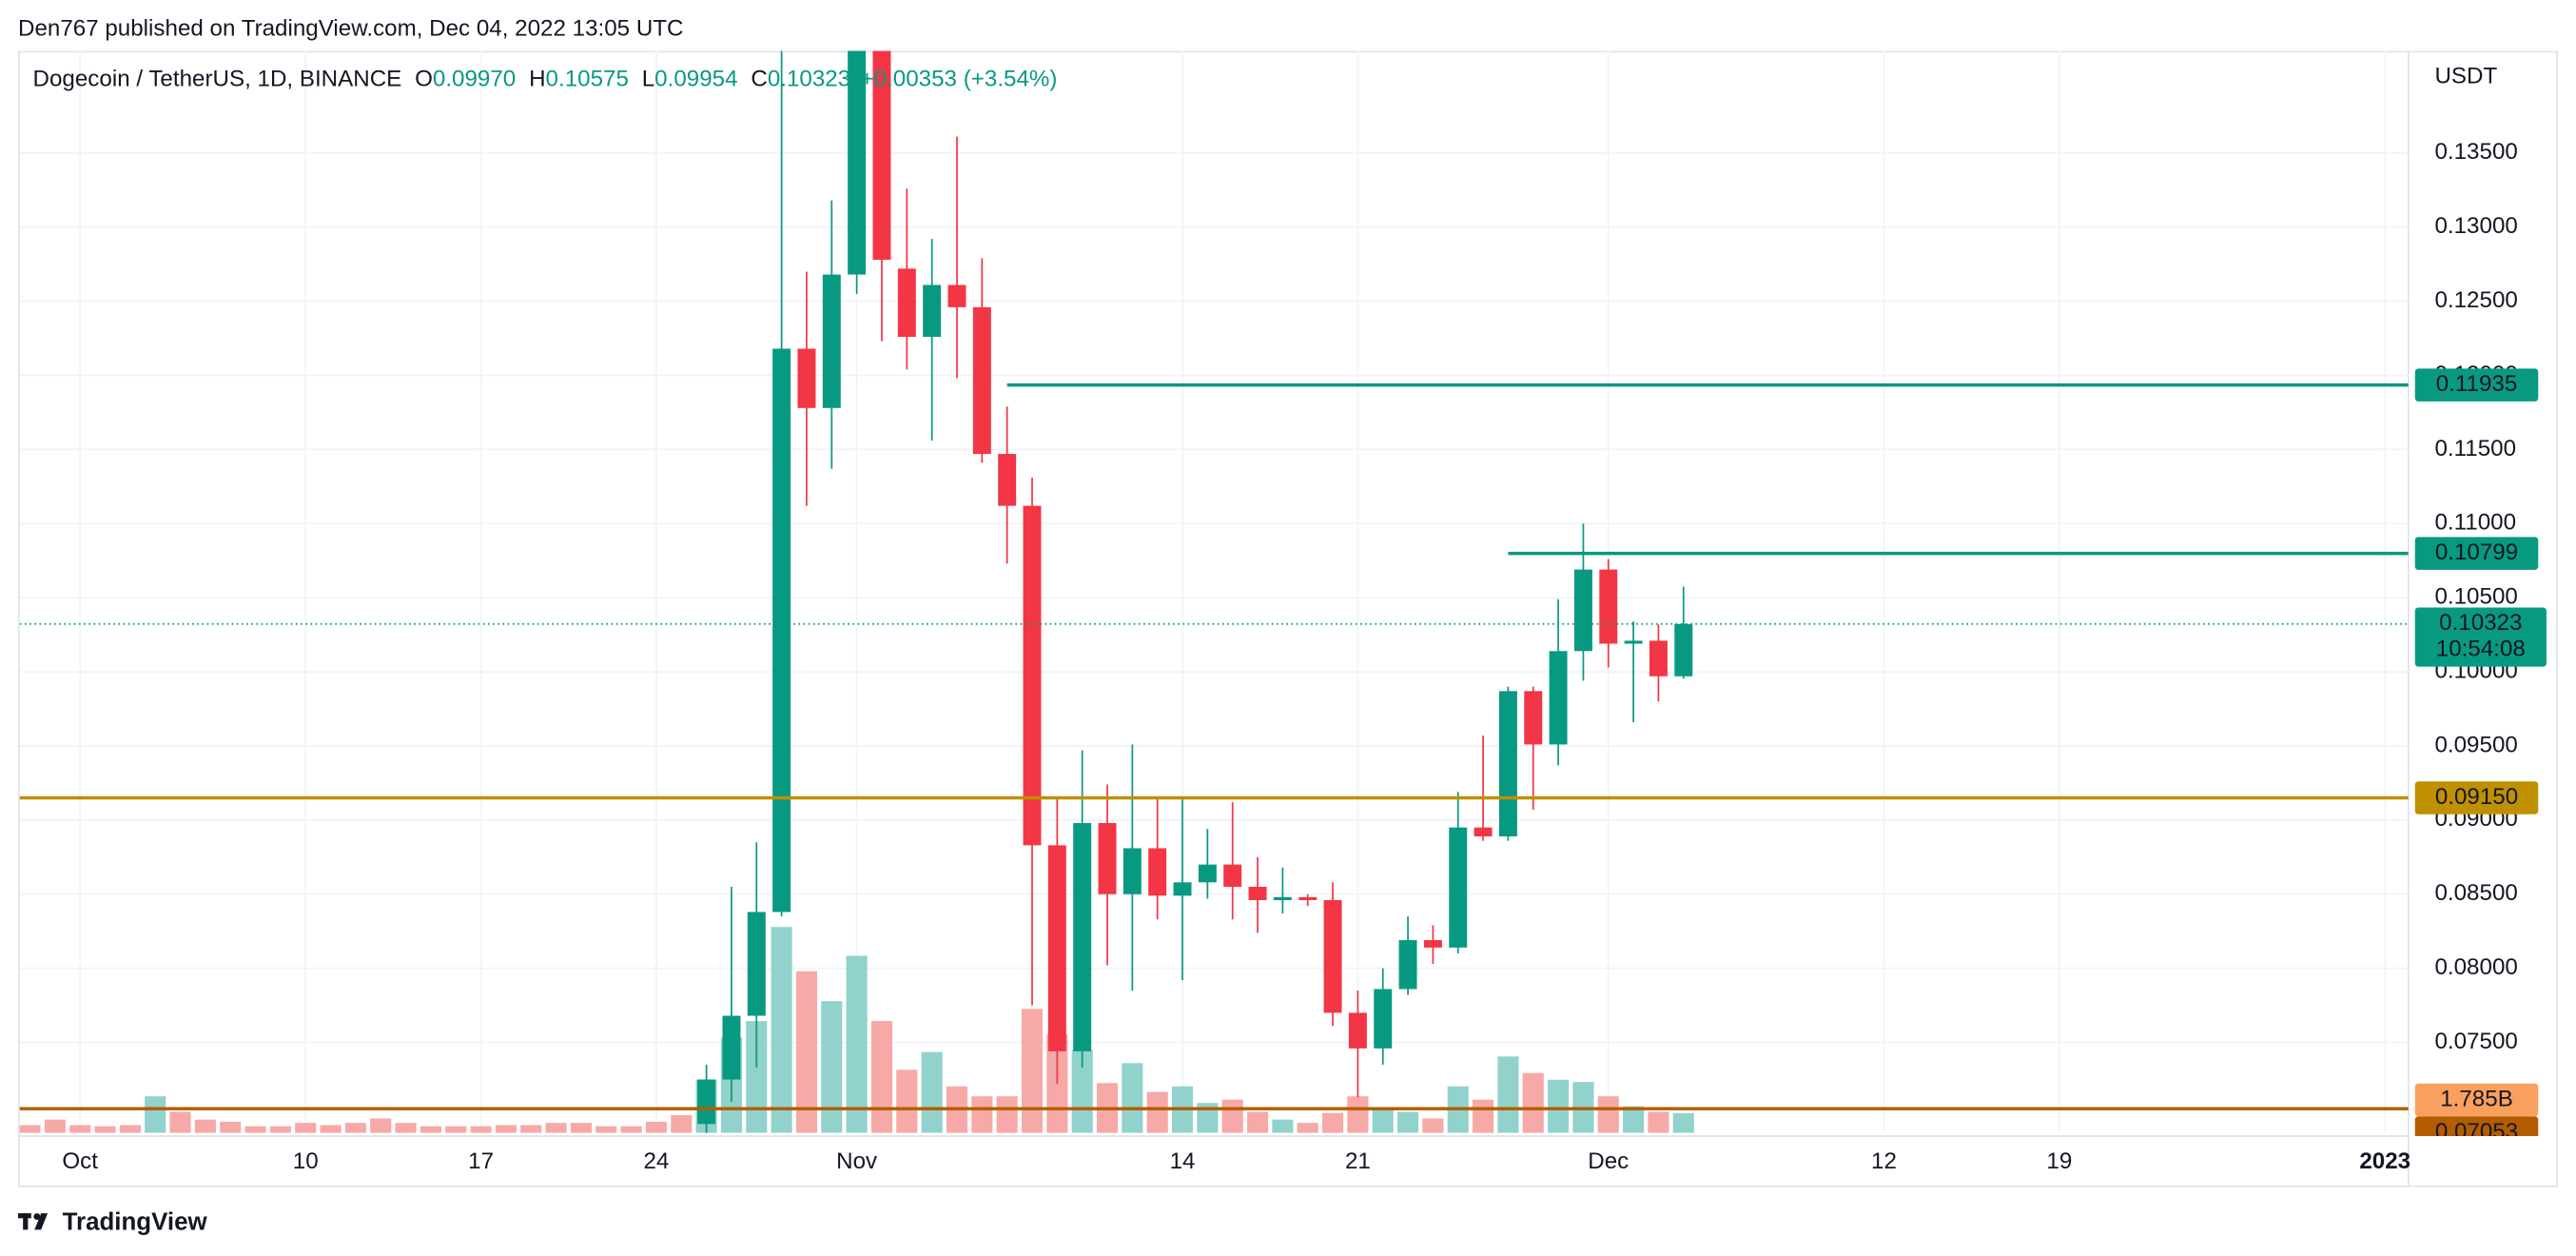 The image size is (2576, 1256). Describe the element at coordinates (2476, 152) in the screenshot. I see `y-tick-label: 0.13500` at that location.